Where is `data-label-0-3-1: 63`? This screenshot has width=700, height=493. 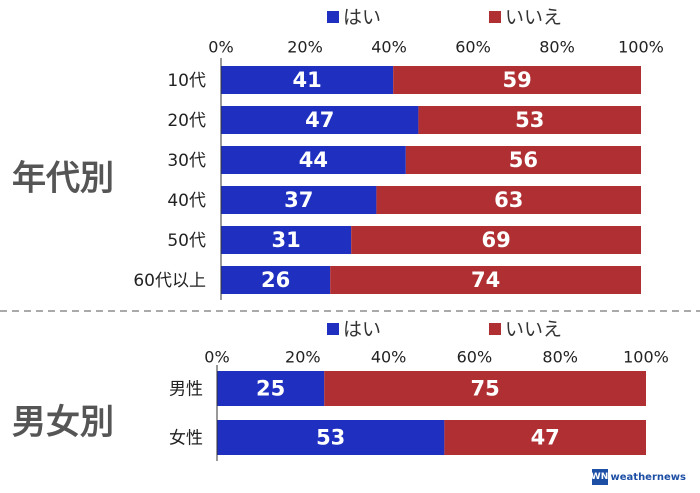
data-label-0-3-1: 63 is located at coordinates (508, 200).